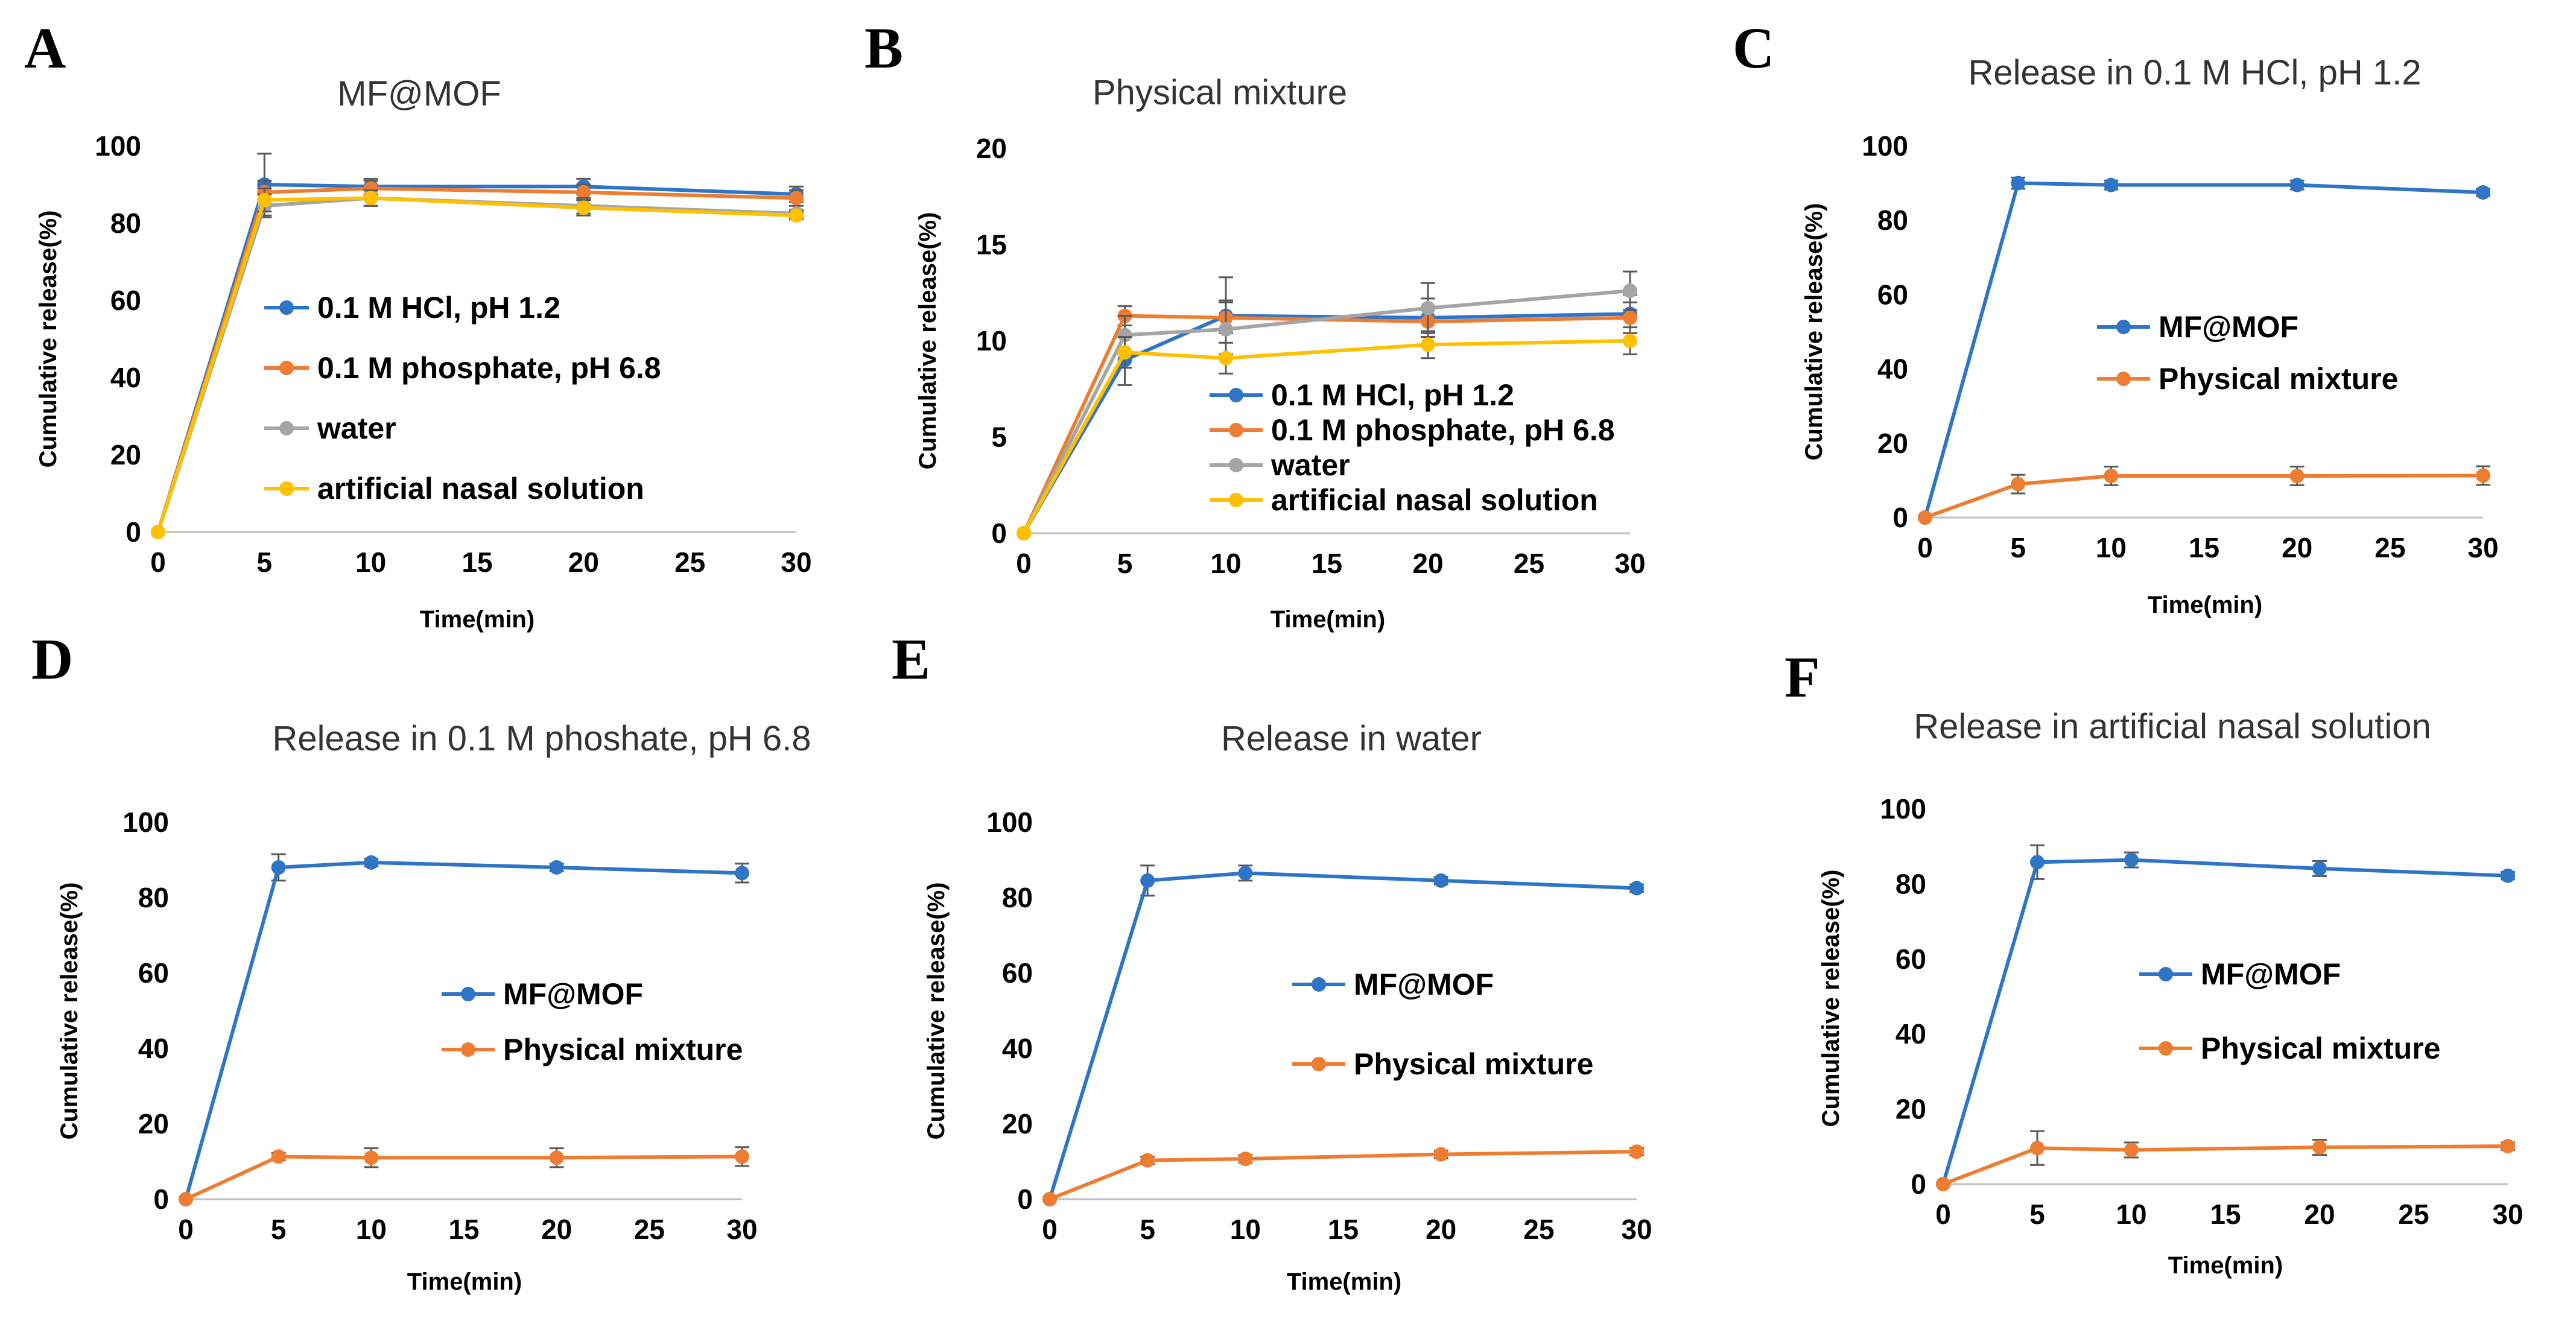  Describe the element at coordinates (999, 533) in the screenshot. I see `y-tick-label: 0` at that location.